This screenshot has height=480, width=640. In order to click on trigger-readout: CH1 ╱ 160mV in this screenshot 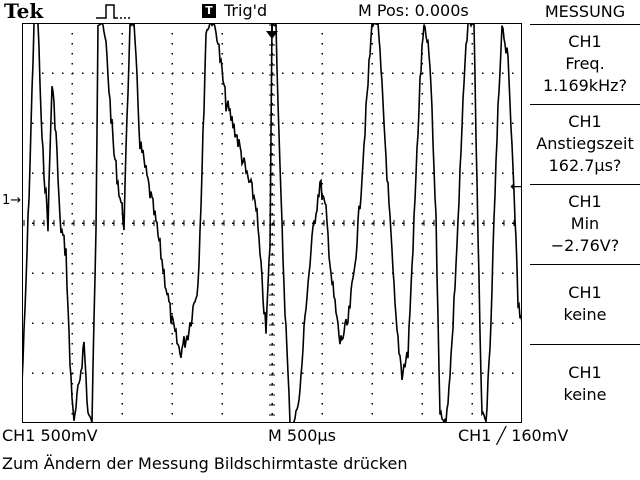, I will do `click(513, 435)`.